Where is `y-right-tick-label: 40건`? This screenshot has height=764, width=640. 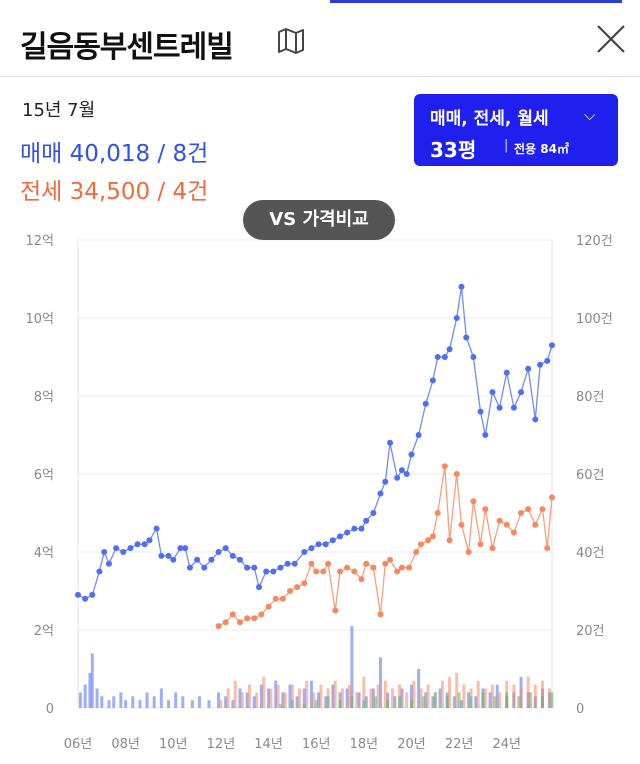 y-right-tick-label: 40건 is located at coordinates (590, 553).